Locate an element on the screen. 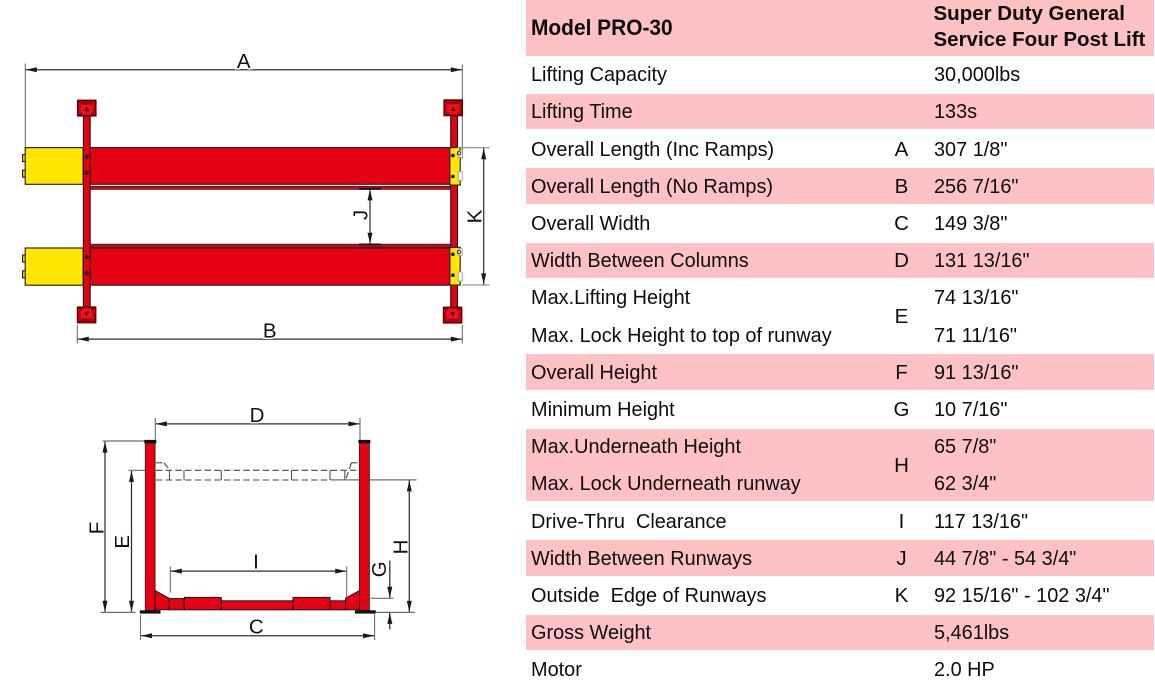 The height and width of the screenshot is (695, 1155). svg-text: F is located at coordinates (96, 528).